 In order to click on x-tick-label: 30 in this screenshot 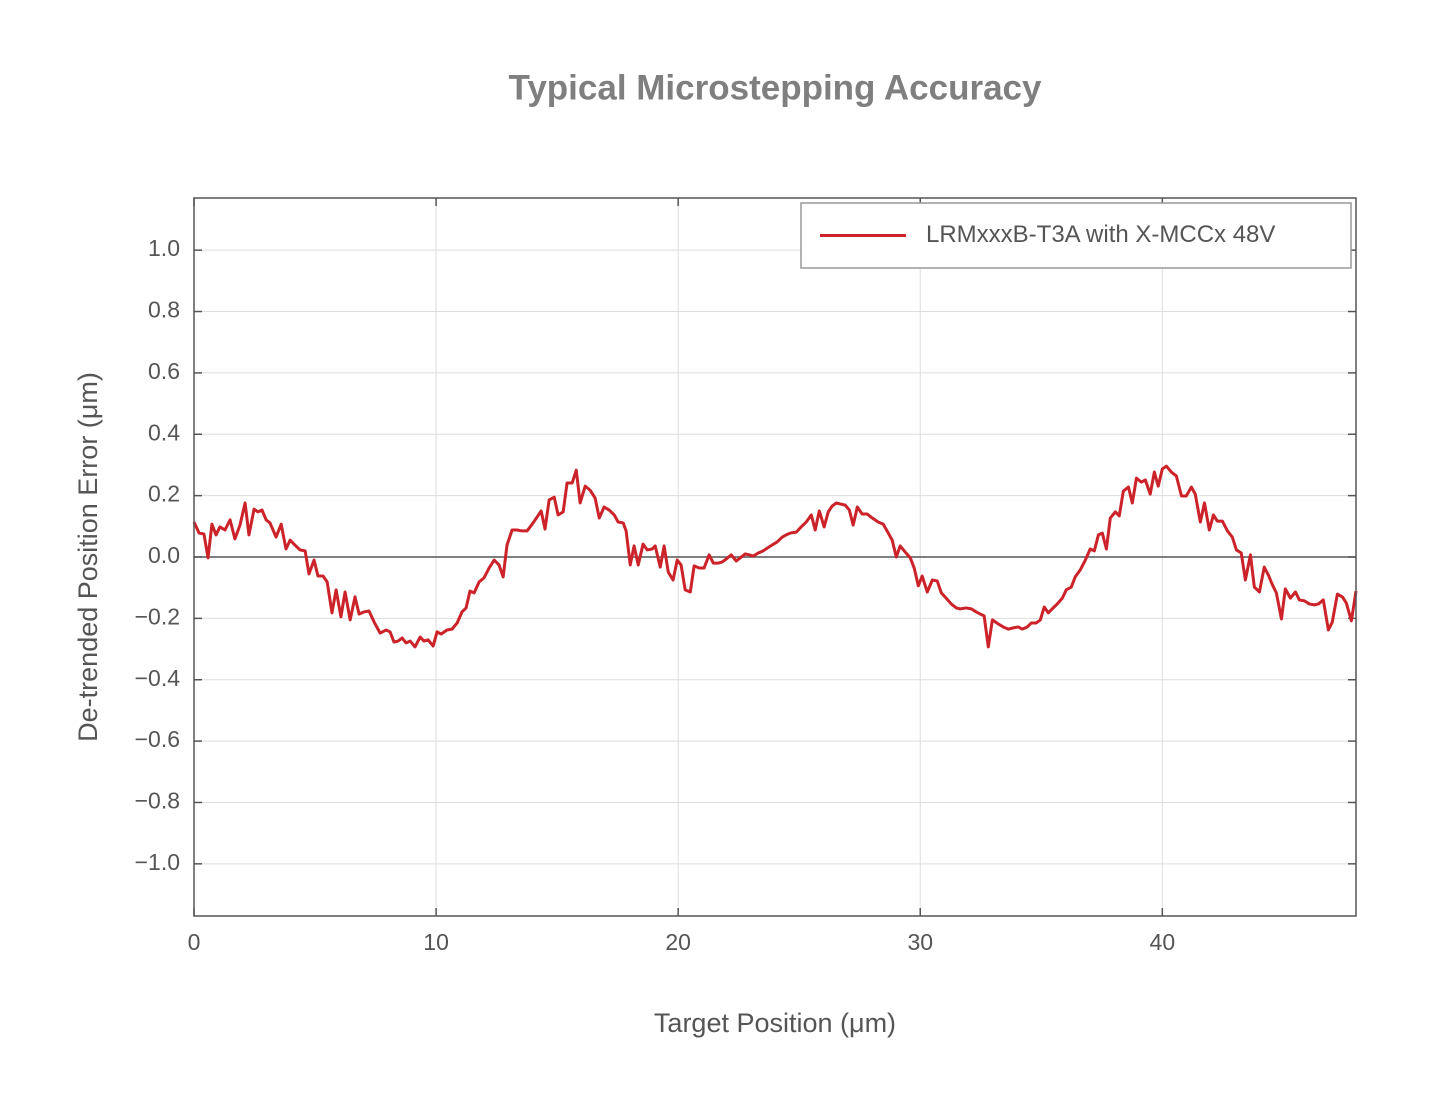, I will do `click(920, 942)`.